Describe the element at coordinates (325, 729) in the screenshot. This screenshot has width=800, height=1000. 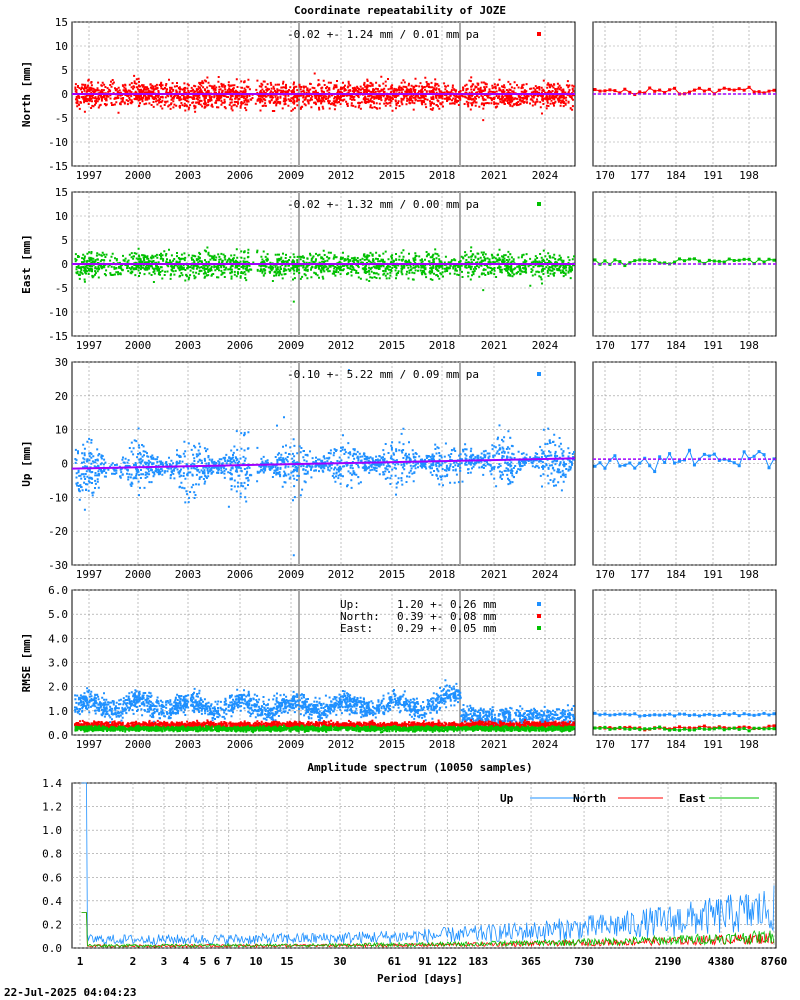
I see `rmse-points-east` at that location.